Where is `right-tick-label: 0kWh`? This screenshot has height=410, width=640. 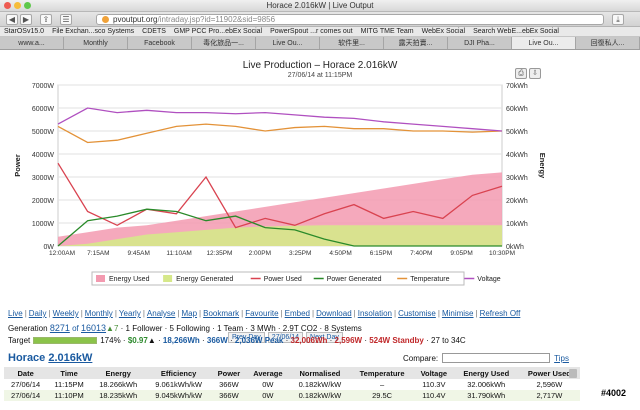
right-tick-label: 0kWh is located at coordinates (515, 247).